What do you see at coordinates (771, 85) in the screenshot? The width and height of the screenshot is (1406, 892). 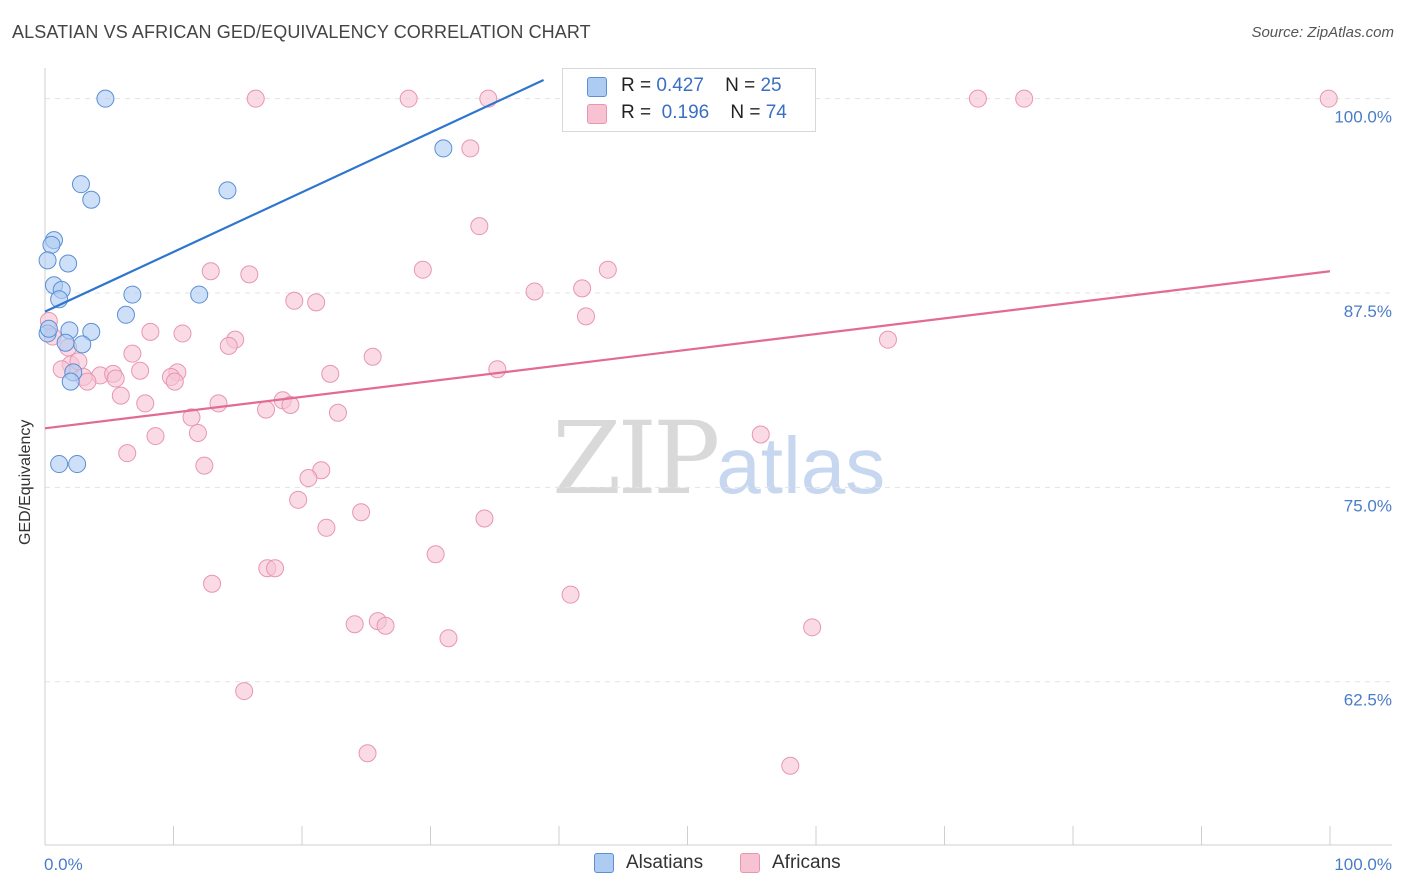 I see `n-value: 25` at bounding box center [771, 85].